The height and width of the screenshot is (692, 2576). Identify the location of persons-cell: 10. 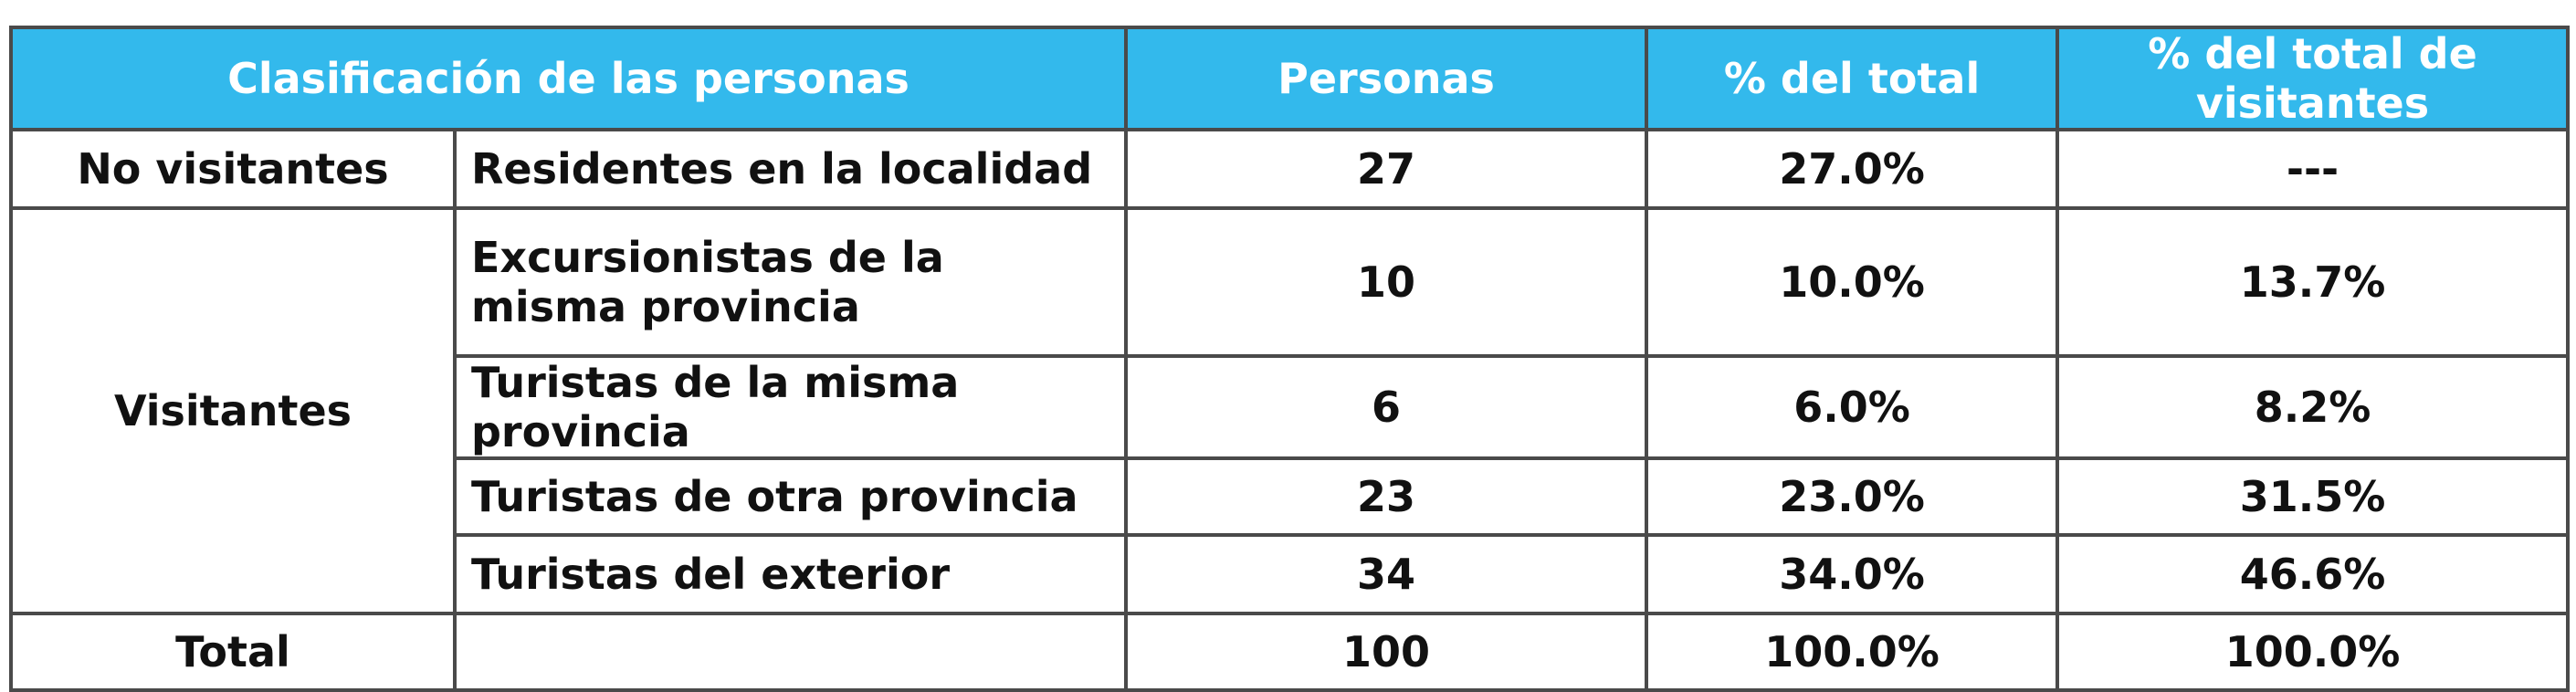
(1386, 282).